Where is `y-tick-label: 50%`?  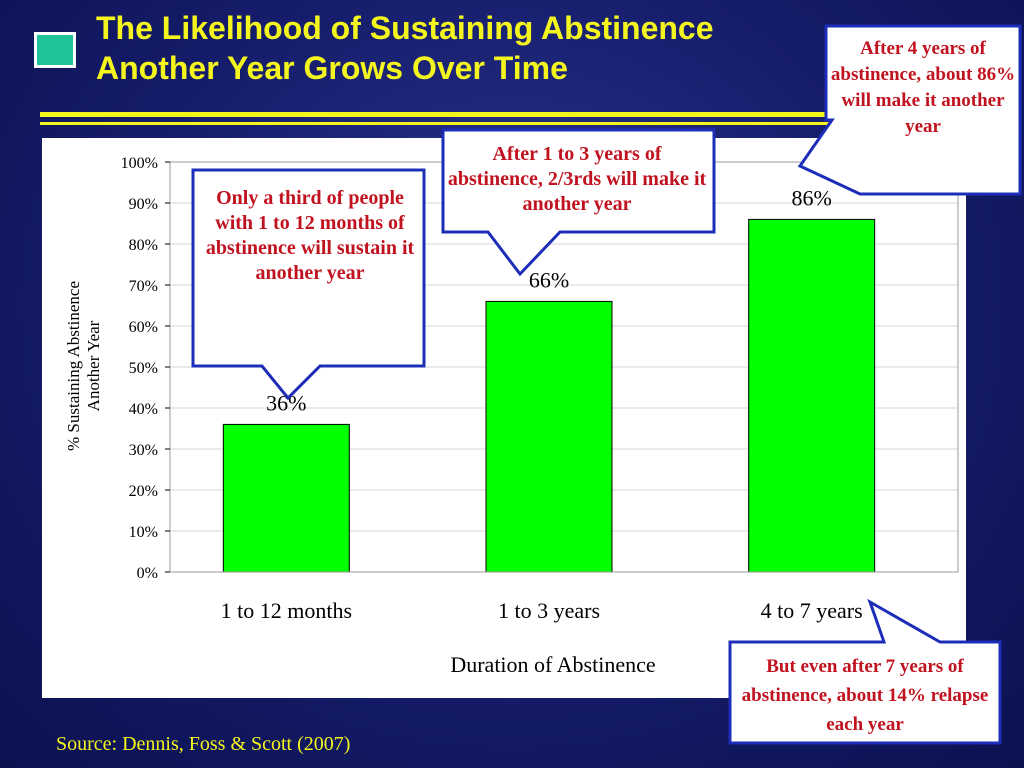
y-tick-label: 50% is located at coordinates (143, 368).